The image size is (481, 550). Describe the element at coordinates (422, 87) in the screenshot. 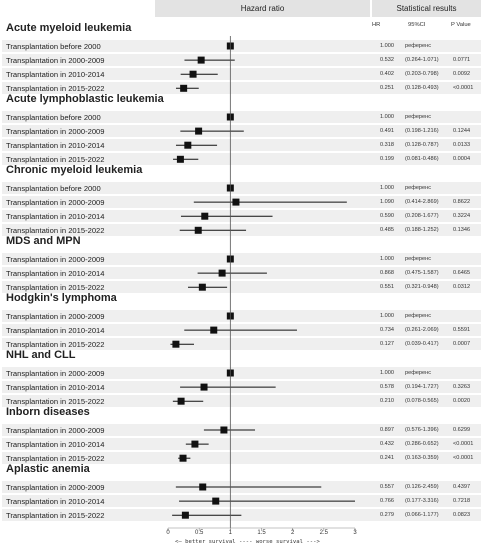

I see `ci-value: (0.128-0.493)` at that location.